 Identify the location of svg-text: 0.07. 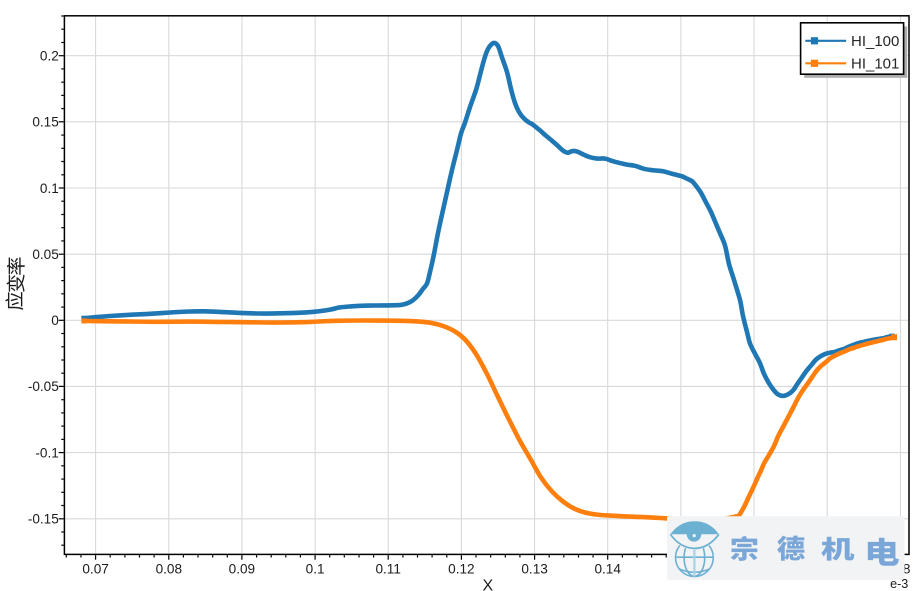
(95, 569).